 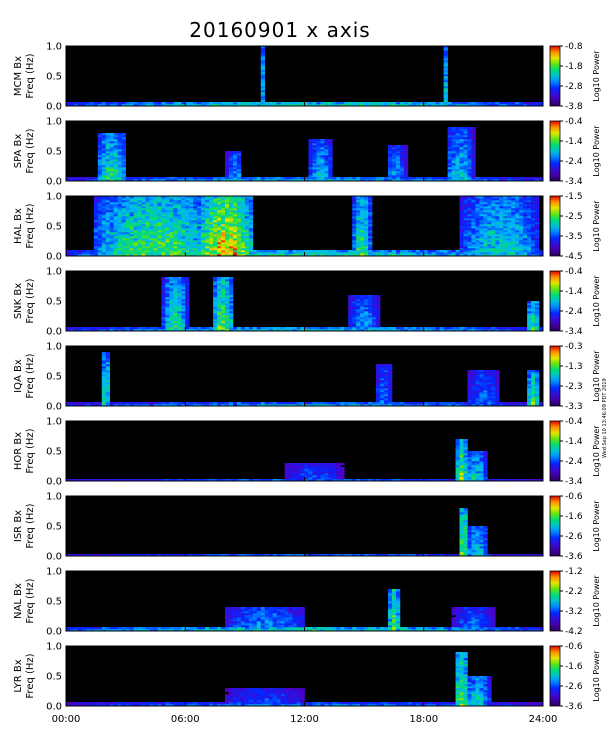 I want to click on y-tick-label: 0.5, so click(x=54, y=227).